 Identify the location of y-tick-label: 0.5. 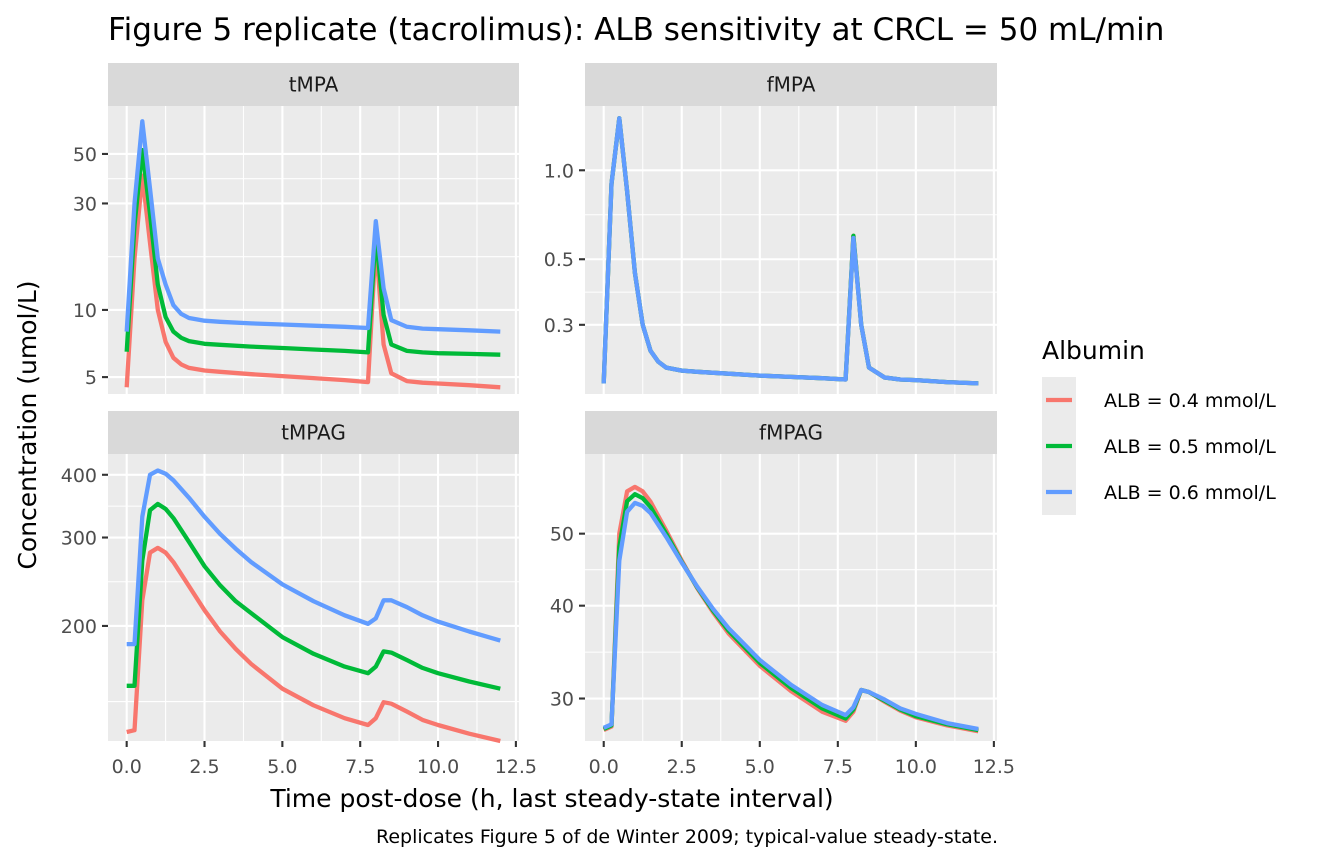
(559, 260).